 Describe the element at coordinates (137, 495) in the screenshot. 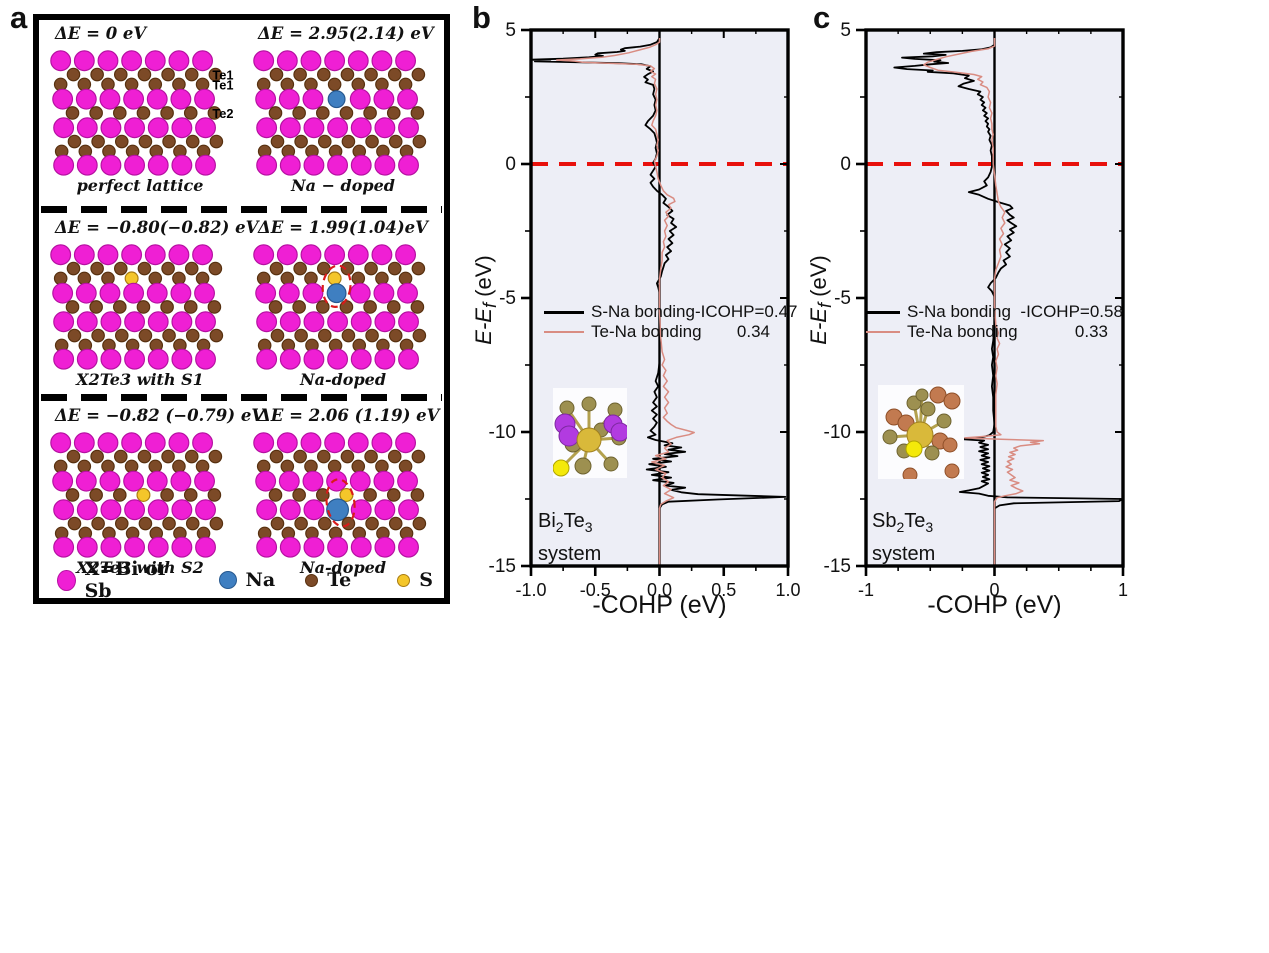

I see `lattice-drawing` at that location.